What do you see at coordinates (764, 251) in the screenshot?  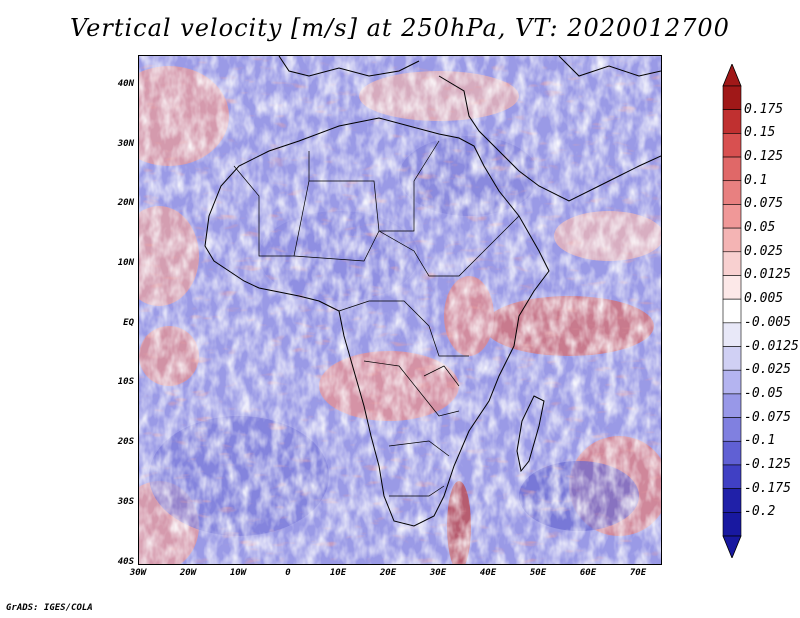 I see `colorbar-label: 0.025` at bounding box center [764, 251].